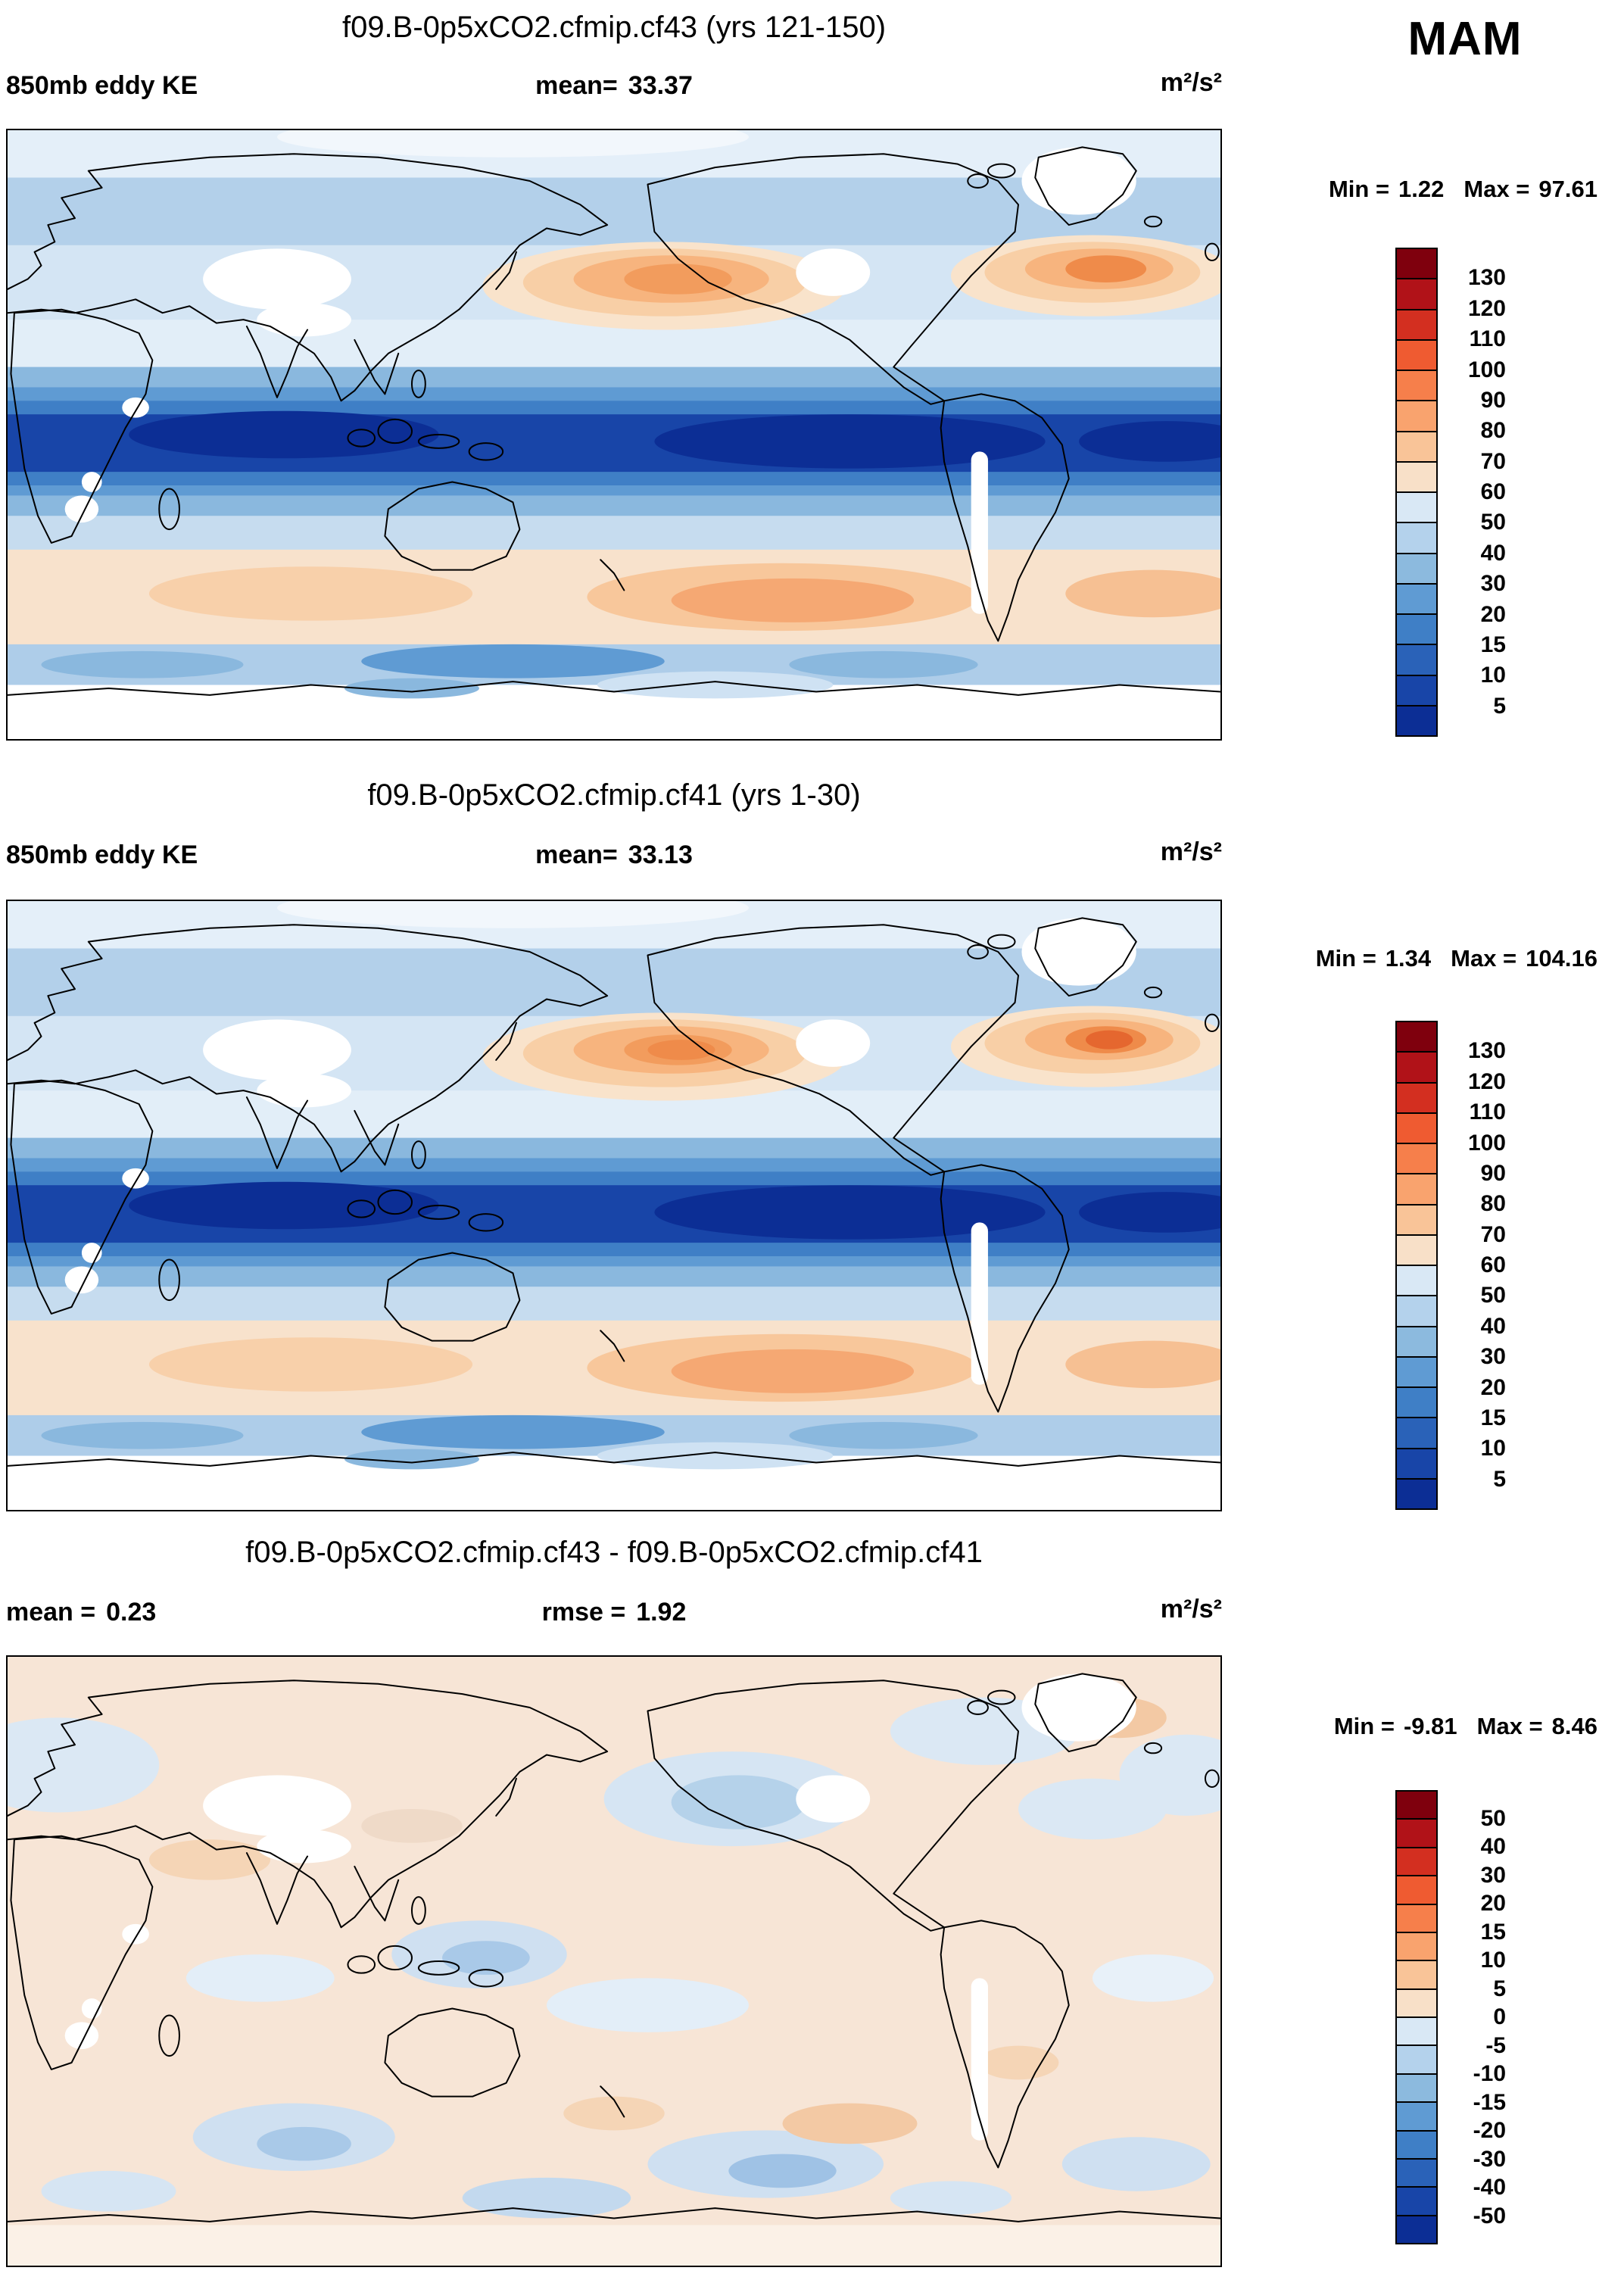  What do you see at coordinates (1191, 1609) in the screenshot?
I see `panel3-units: m²/s²` at bounding box center [1191, 1609].